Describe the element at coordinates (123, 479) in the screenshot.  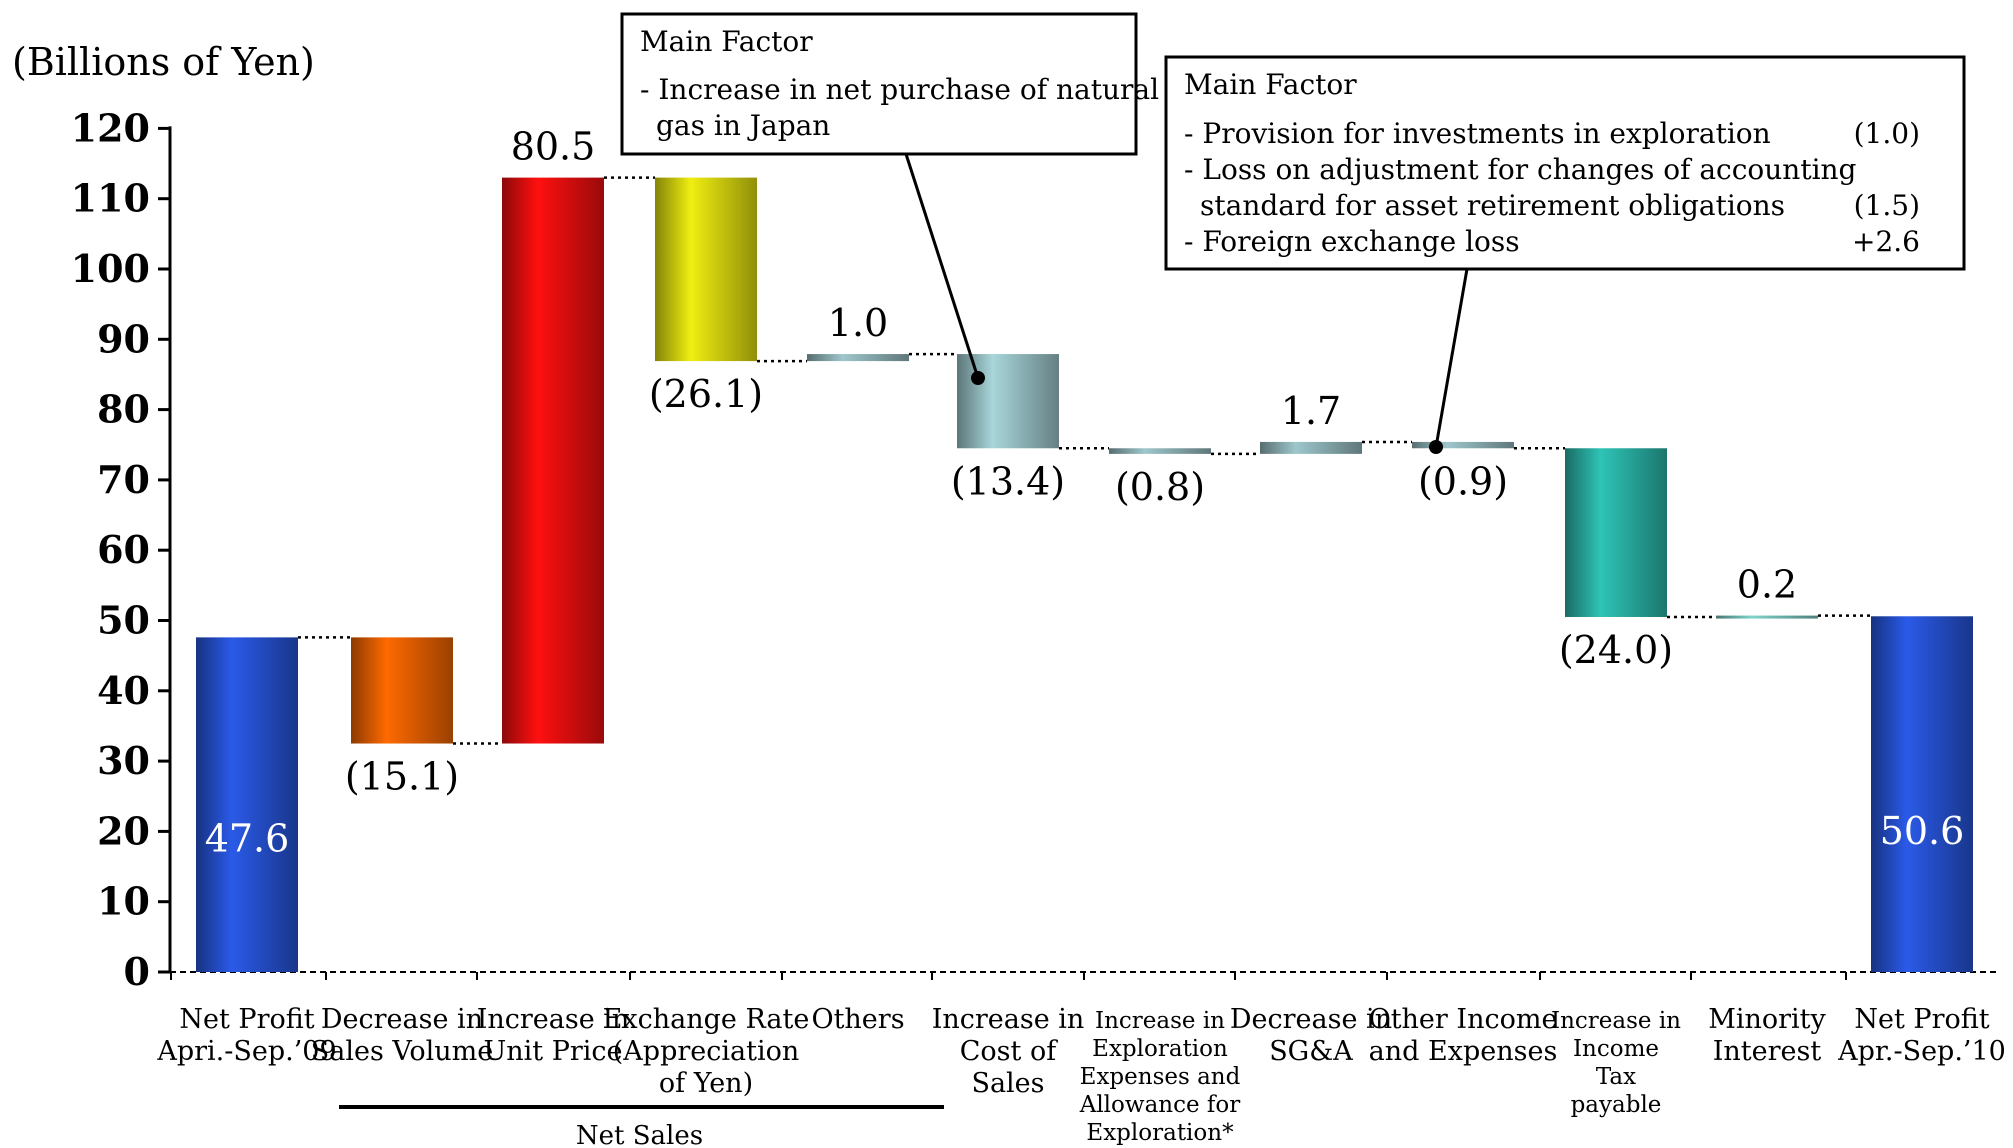
I see `y-tick-label: 70` at that location.